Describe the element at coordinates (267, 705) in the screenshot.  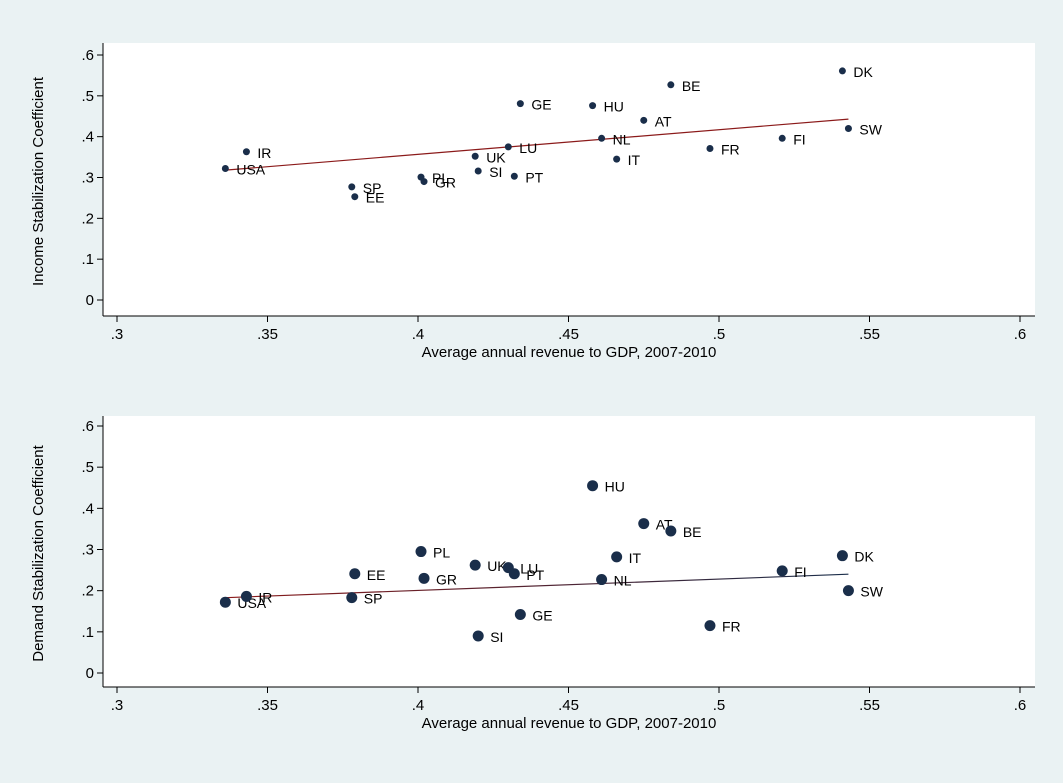
I see `x-tick-label: .35` at that location.